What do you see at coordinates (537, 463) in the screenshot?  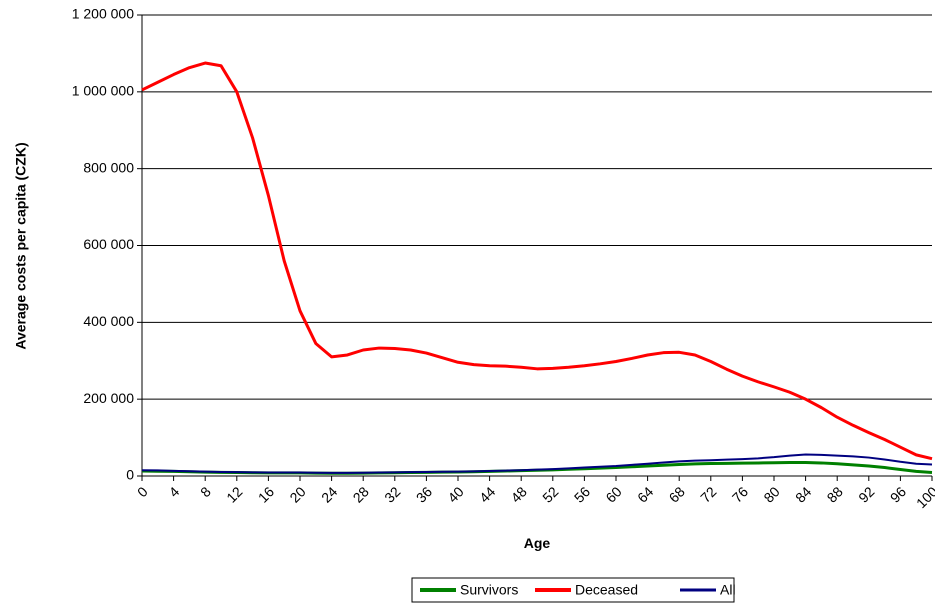 I see `series-line` at bounding box center [537, 463].